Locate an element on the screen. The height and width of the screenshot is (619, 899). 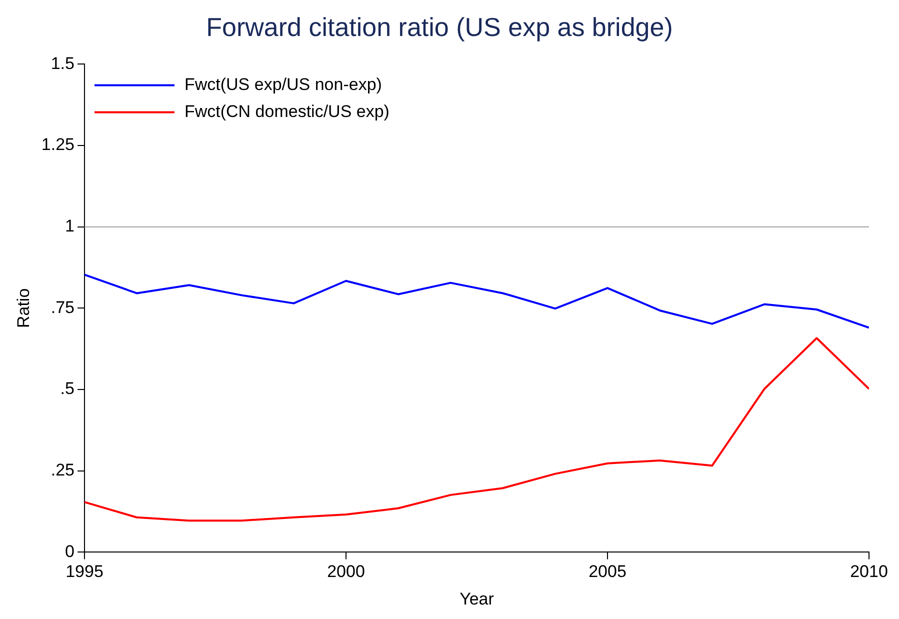
y-tick-label: 1.25 is located at coordinates (57, 144).